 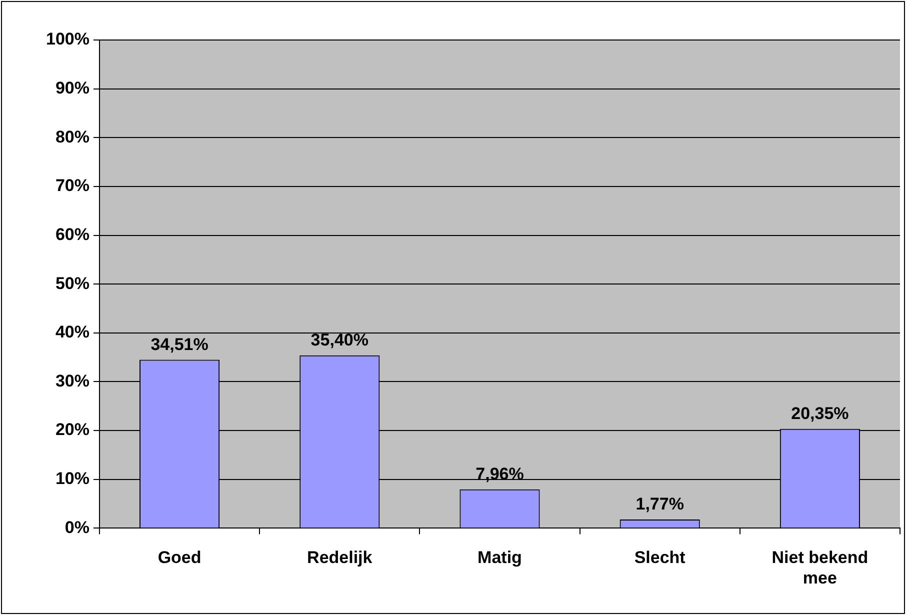 I want to click on x-tick-label: Slecht, so click(x=660, y=558).